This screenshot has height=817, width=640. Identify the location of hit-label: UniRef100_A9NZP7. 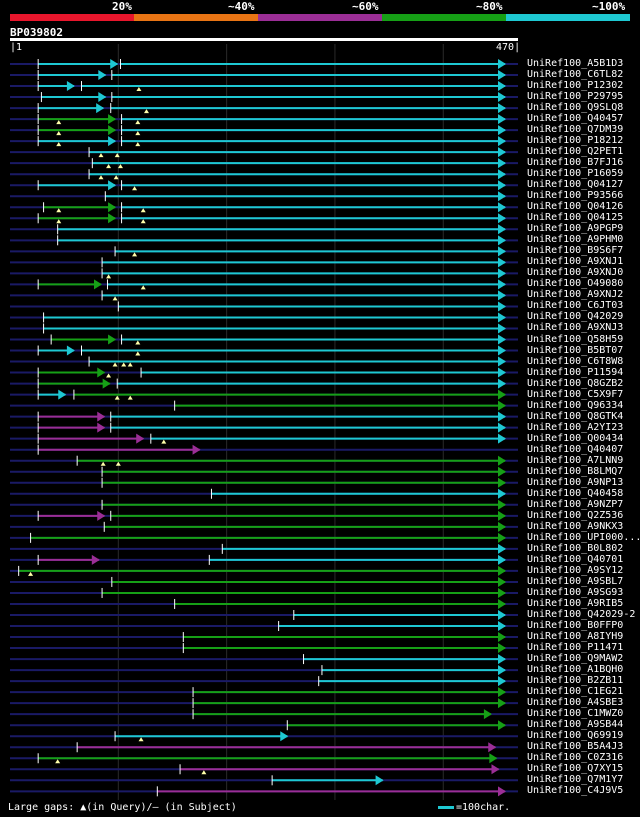
(575, 504).